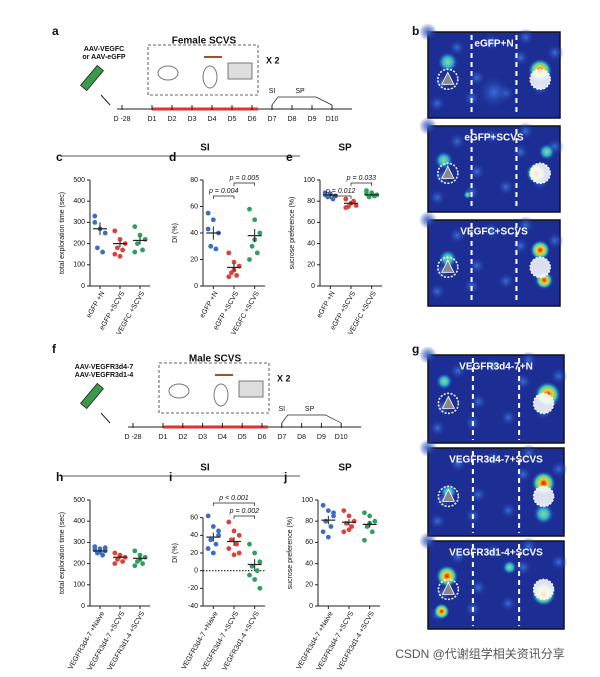 This screenshot has width=600, height=677. What do you see at coordinates (311, 222) in the screenshot?
I see `y-tick-label: 60` at bounding box center [311, 222].